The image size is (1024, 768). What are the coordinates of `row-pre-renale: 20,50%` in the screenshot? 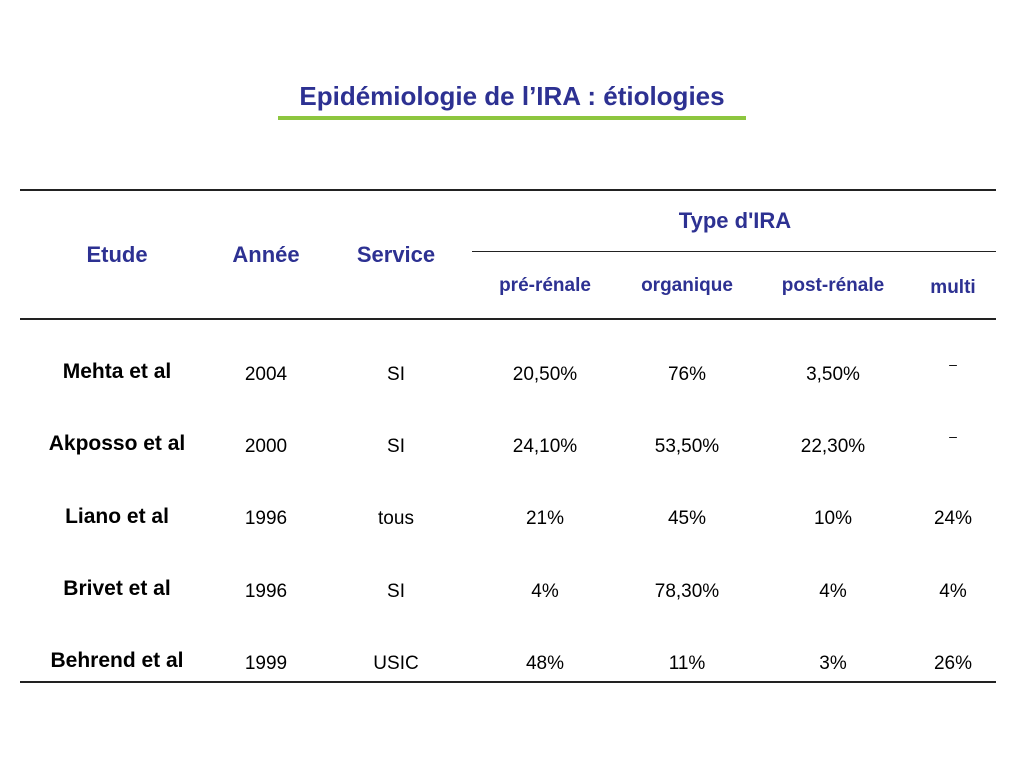 It's located at (545, 374).